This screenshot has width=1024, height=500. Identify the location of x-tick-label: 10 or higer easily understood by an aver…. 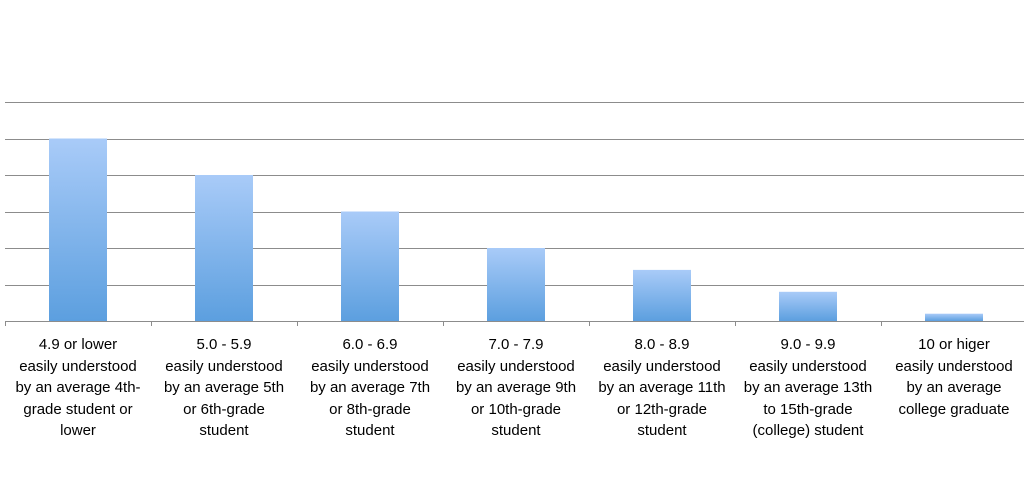
(954, 377).